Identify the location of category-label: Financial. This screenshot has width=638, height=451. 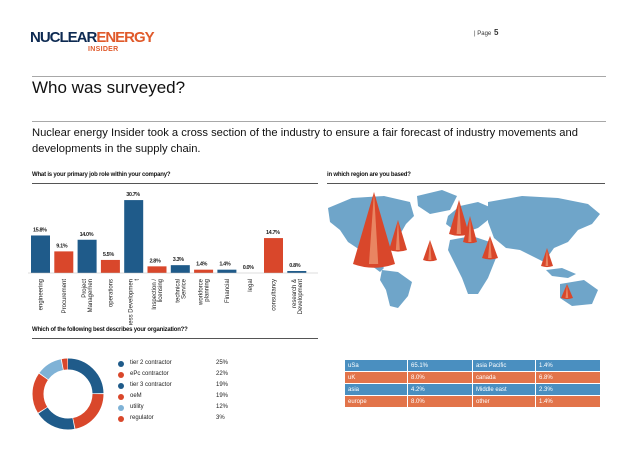
(228, 291).